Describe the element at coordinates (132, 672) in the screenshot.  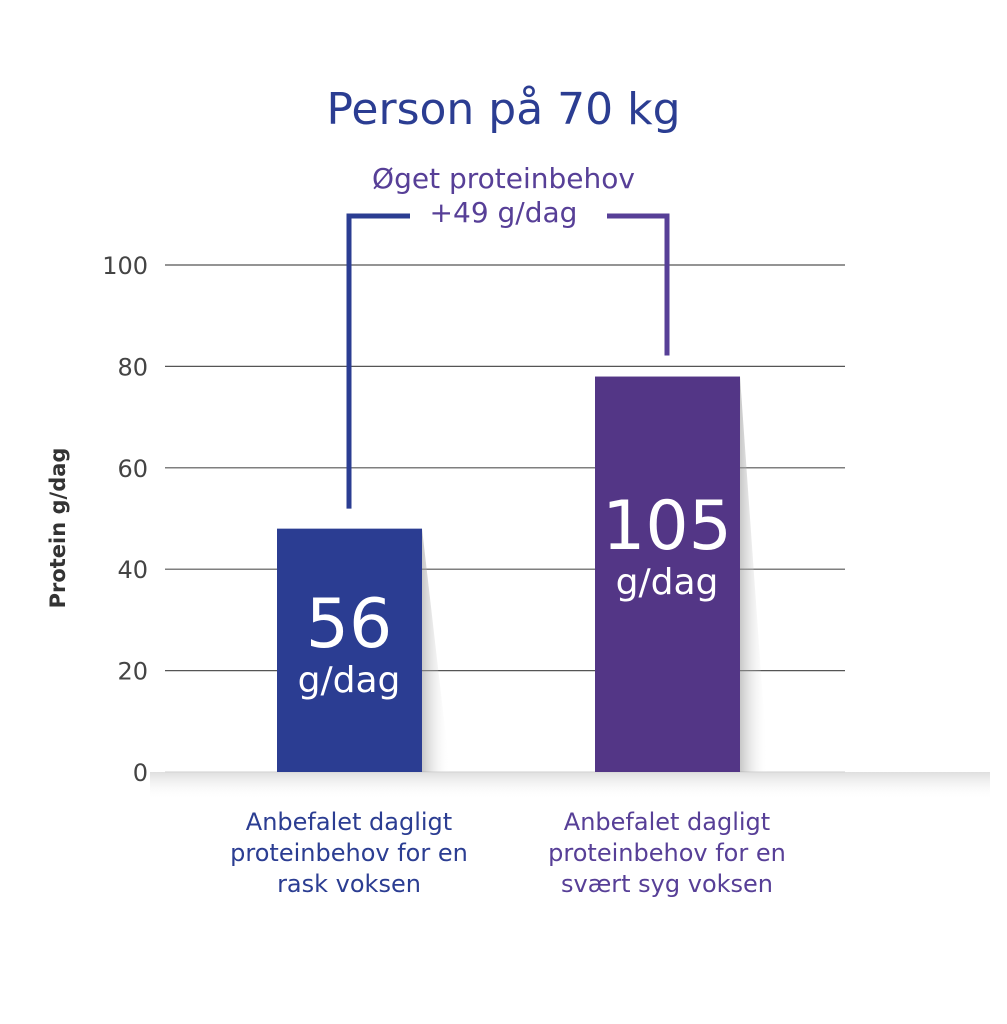
I see `y-tick-label: 20` at that location.